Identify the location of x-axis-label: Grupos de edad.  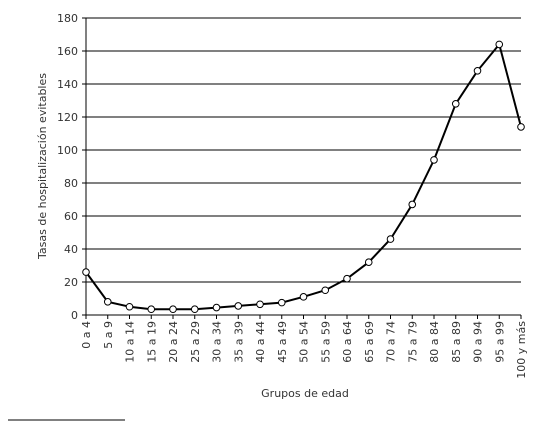
(305, 393).